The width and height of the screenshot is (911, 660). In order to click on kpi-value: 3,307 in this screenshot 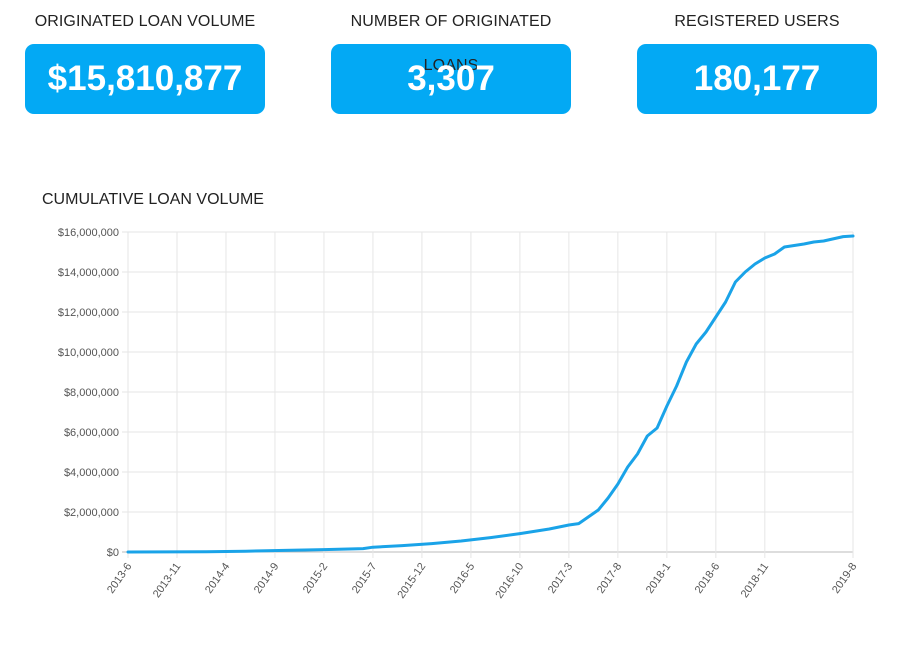, I will do `click(451, 78)`.